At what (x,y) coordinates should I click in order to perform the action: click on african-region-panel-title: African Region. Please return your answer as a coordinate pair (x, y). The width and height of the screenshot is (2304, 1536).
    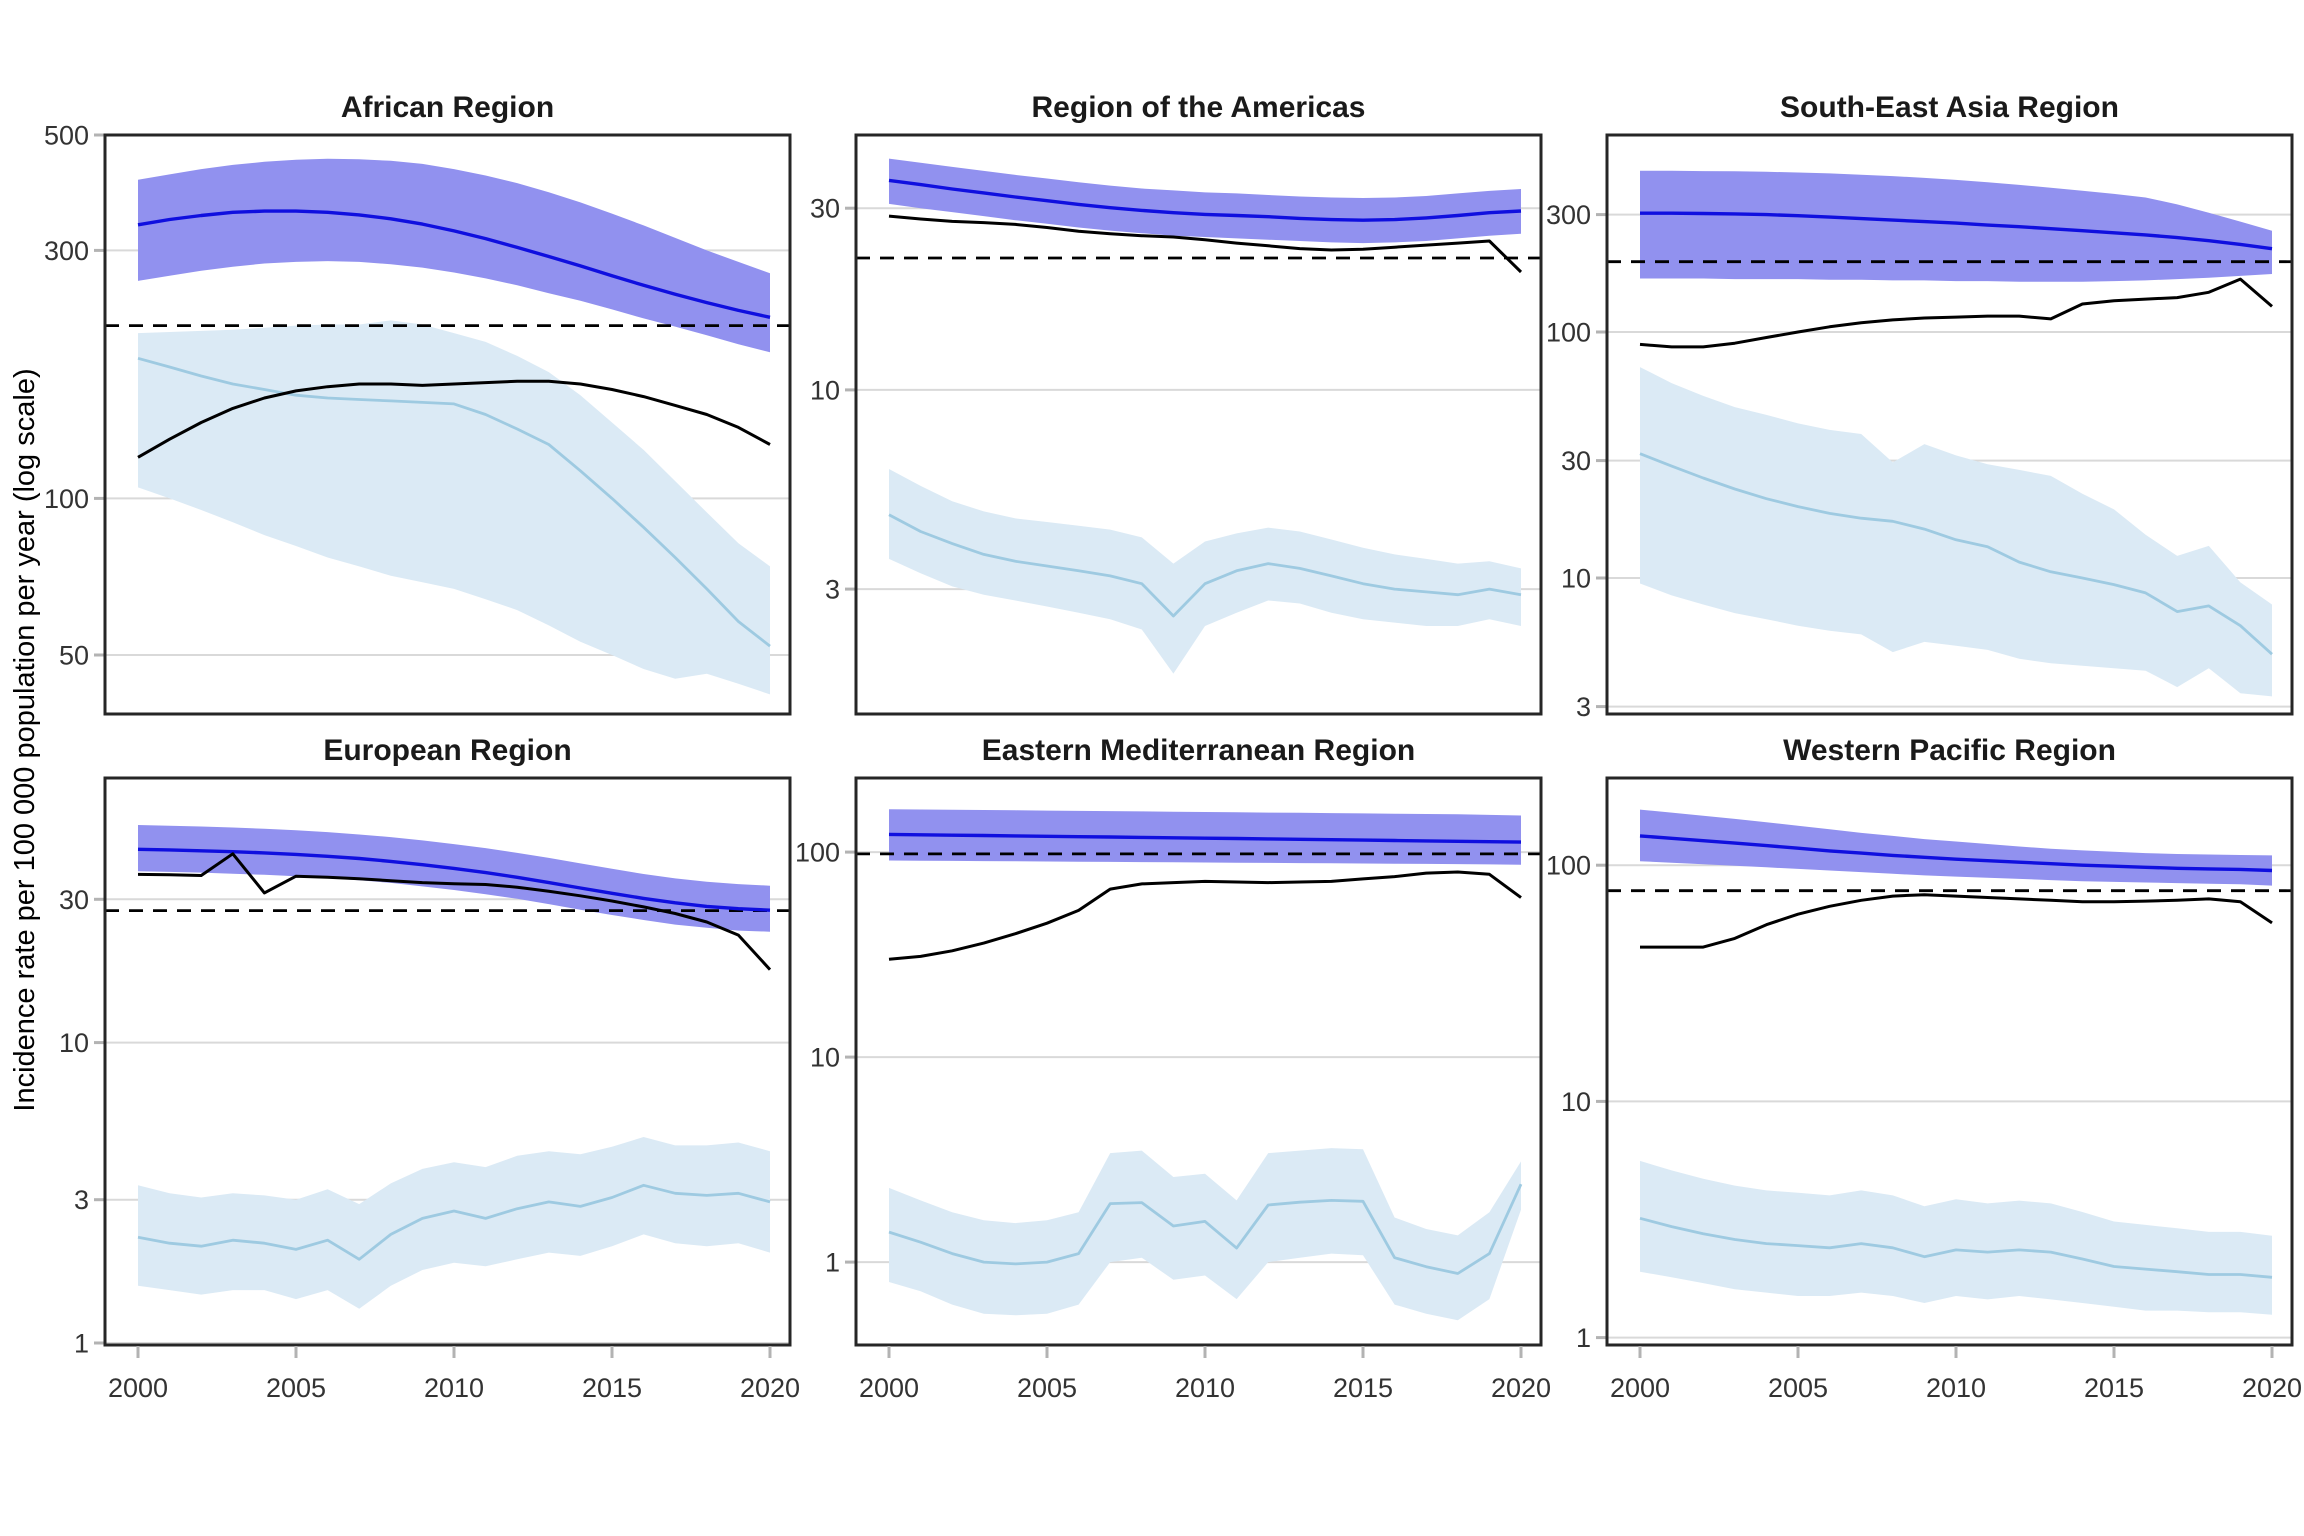
    Looking at the image, I should click on (447, 107).